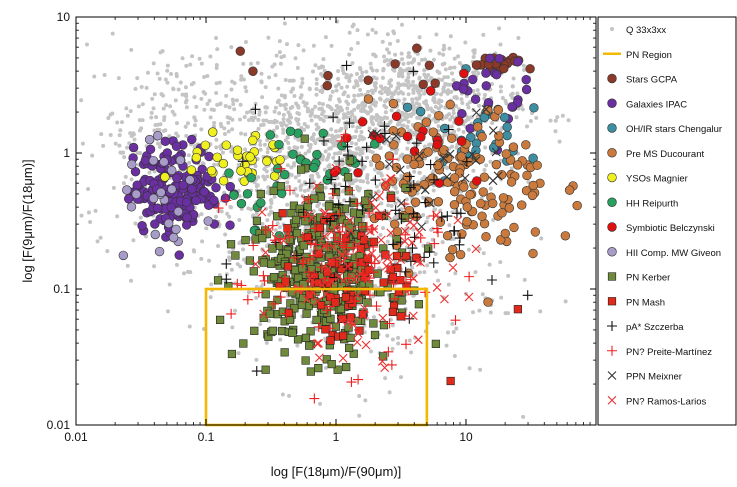 This screenshot has height=487, width=737. What do you see at coordinates (165, 196) in the screenshot?
I see `series-hii-comp-mw-giveon` at bounding box center [165, 196].